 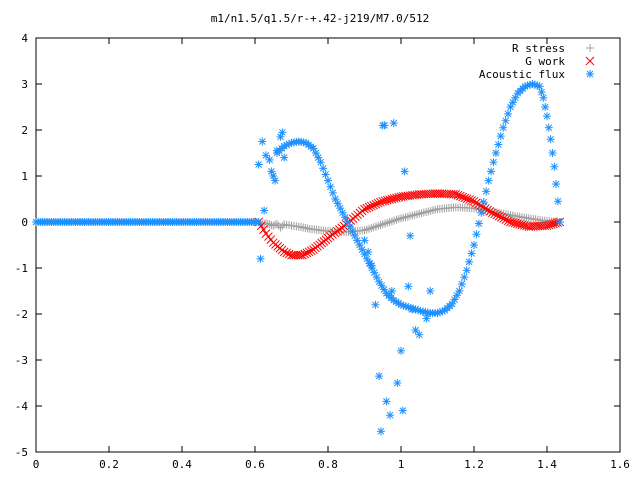 What do you see at coordinates (24, 130) in the screenshot?
I see `y-tick-label: 2` at bounding box center [24, 130].